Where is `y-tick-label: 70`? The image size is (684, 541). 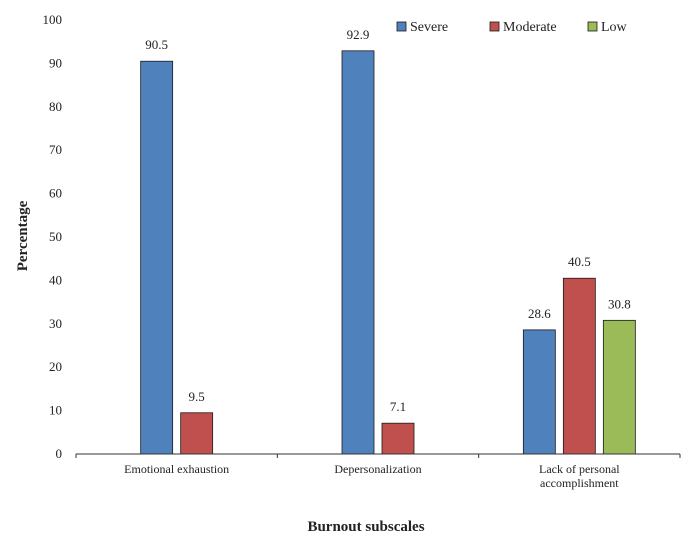 y-tick-label: 70 is located at coordinates (55, 149).